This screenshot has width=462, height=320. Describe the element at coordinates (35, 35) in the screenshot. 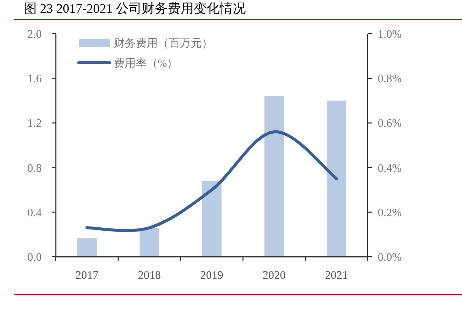

I see `y-tick-label: 2.0` at that location.